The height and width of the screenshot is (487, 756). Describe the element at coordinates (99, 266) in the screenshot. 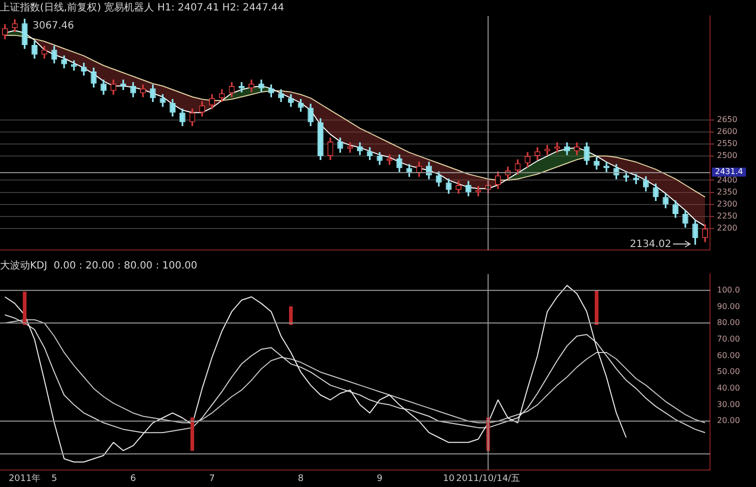

I see `chart-title: 大波动KDJ 0.00 : 20.00 : 80.00 : 100.00` at that location.